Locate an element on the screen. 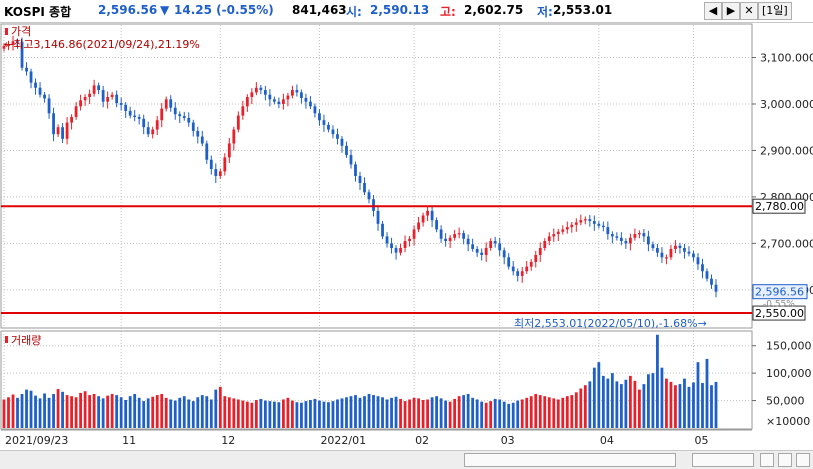  change-tag: -0.55% is located at coordinates (779, 305).